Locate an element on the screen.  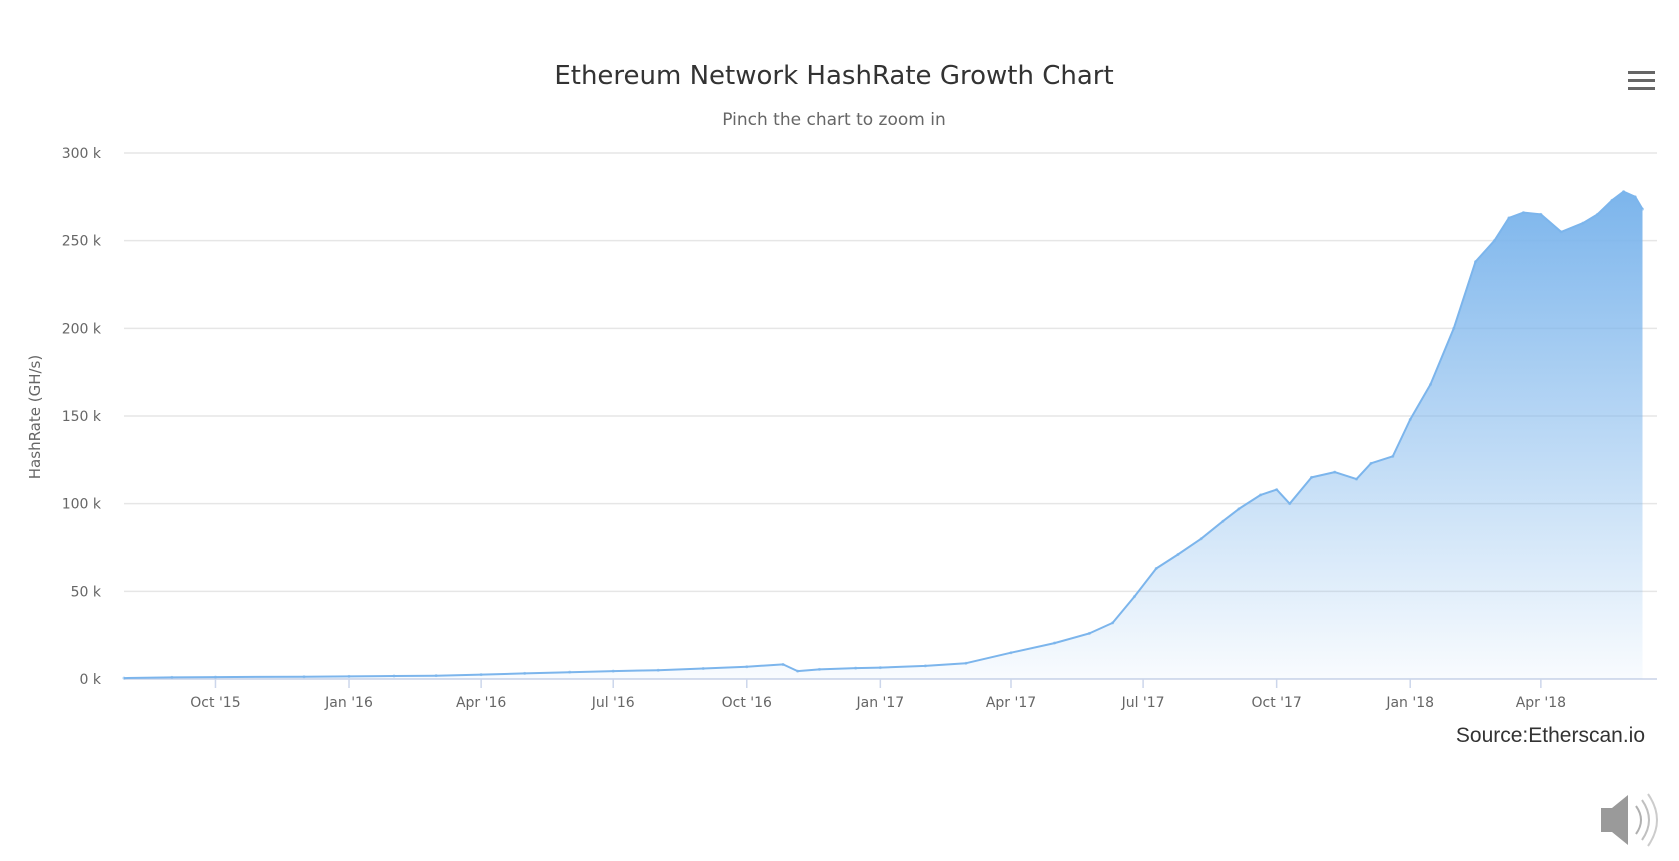
x-tick-label: Apr '18 is located at coordinates (1541, 703).